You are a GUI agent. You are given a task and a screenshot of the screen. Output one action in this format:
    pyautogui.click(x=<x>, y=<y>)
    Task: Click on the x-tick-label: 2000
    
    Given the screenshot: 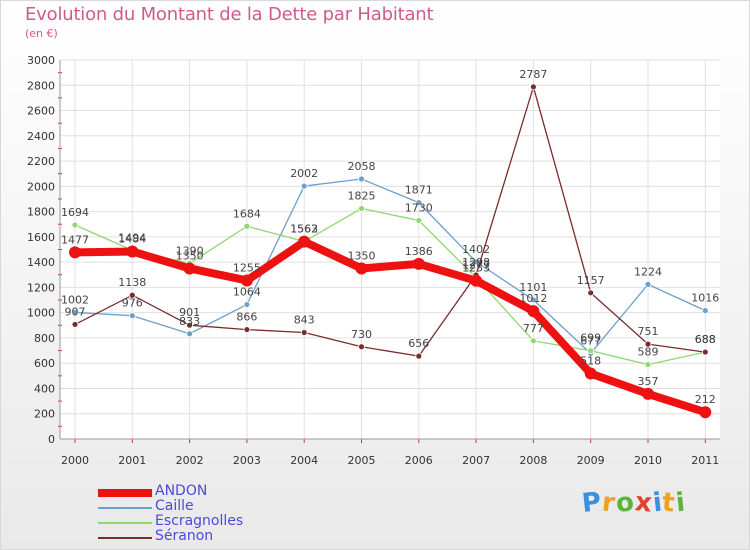 What is the action you would take?
    pyautogui.click(x=75, y=460)
    